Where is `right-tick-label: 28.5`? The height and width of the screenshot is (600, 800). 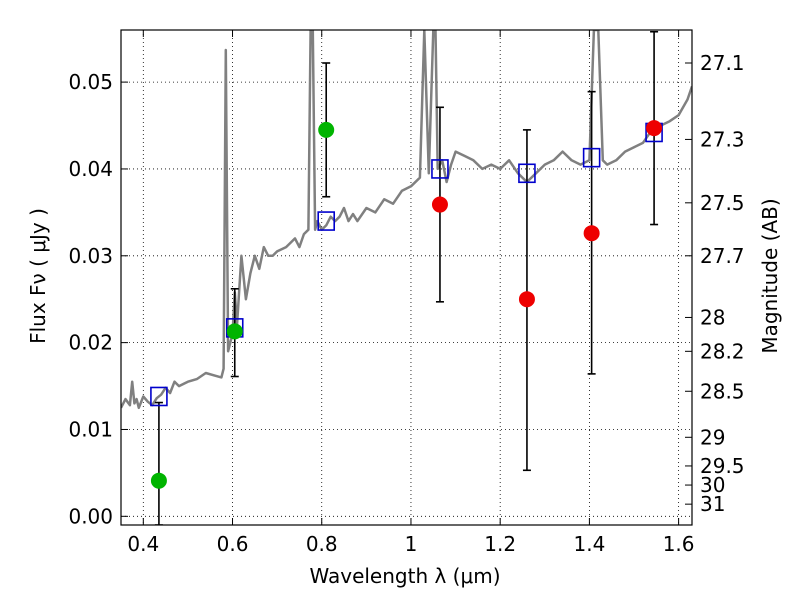 right-tick-label: 28.5 is located at coordinates (722, 391).